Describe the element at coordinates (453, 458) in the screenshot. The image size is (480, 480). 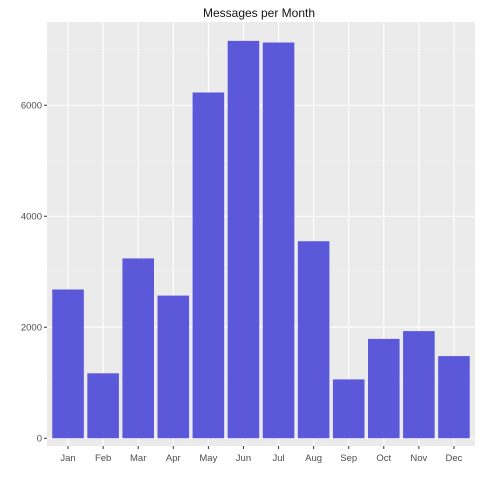
I see `x-tick-label: Dec` at that location.